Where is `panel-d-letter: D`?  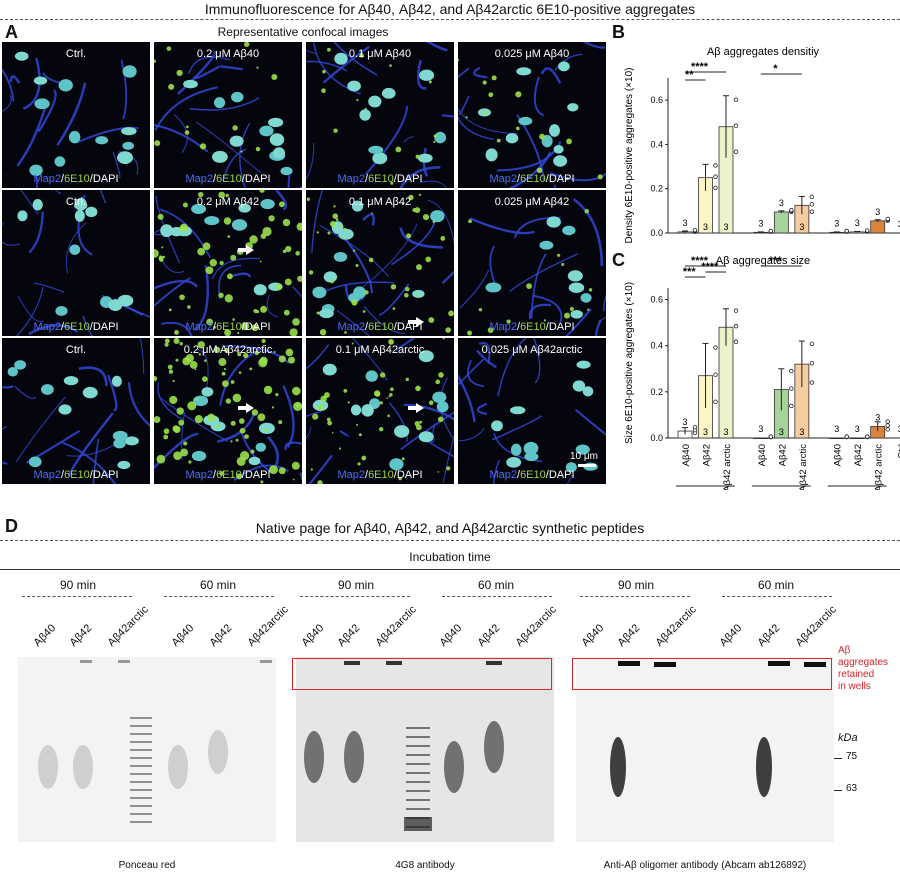
panel-d-letter: D is located at coordinates (11, 526).